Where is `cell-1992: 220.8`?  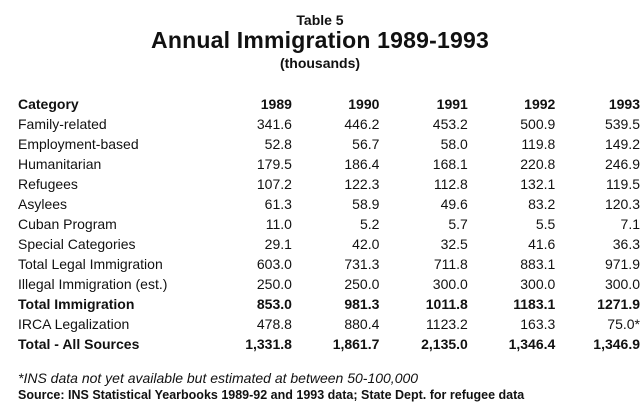 cell-1992: 220.8 is located at coordinates (538, 164).